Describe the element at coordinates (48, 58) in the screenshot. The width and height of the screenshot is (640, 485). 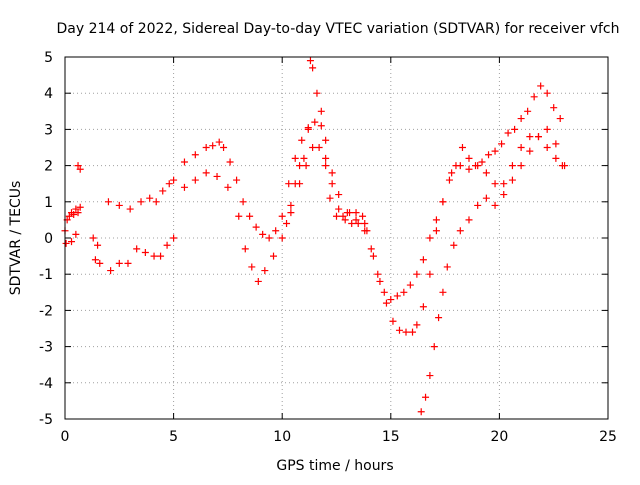
I see `y-tick-label: 5` at that location.